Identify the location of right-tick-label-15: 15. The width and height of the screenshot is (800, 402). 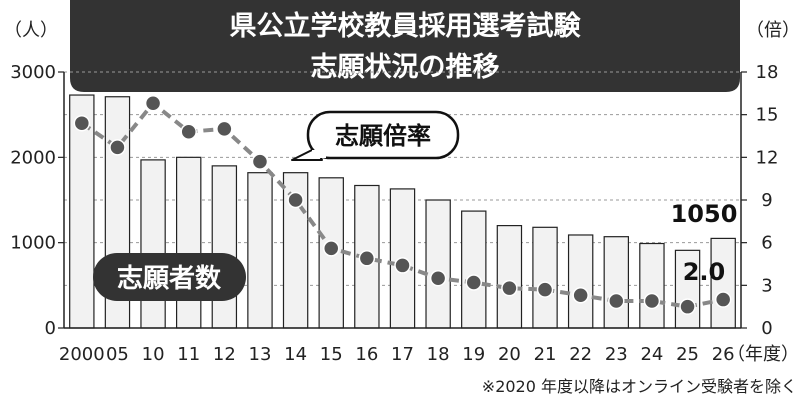
(767, 115).